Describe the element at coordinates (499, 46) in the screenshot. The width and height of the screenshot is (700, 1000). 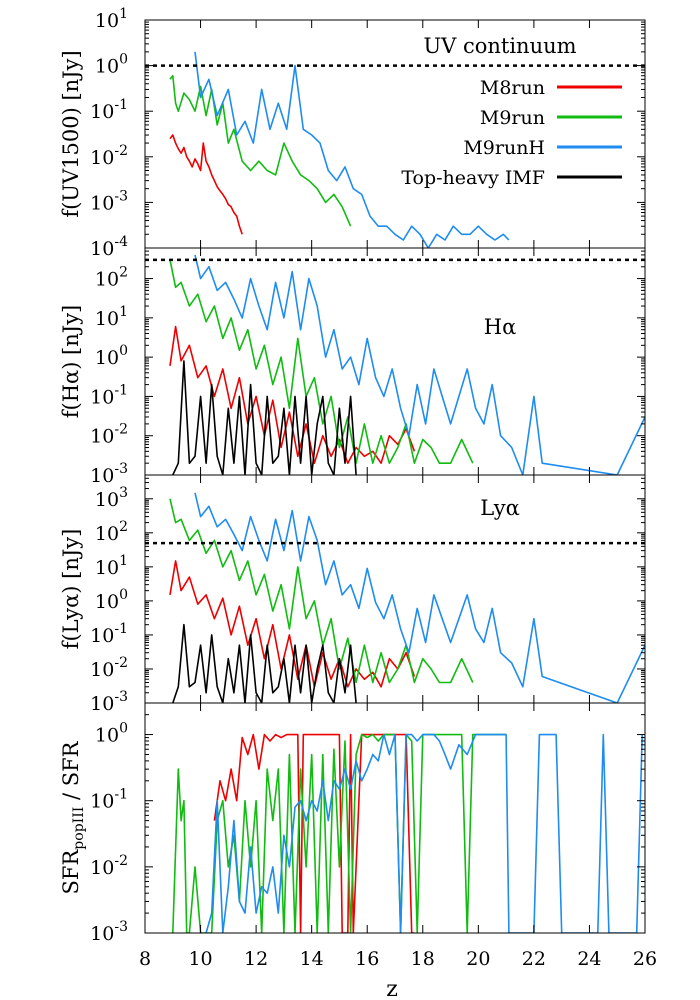
I see `panel-annotation: UV continuum` at that location.